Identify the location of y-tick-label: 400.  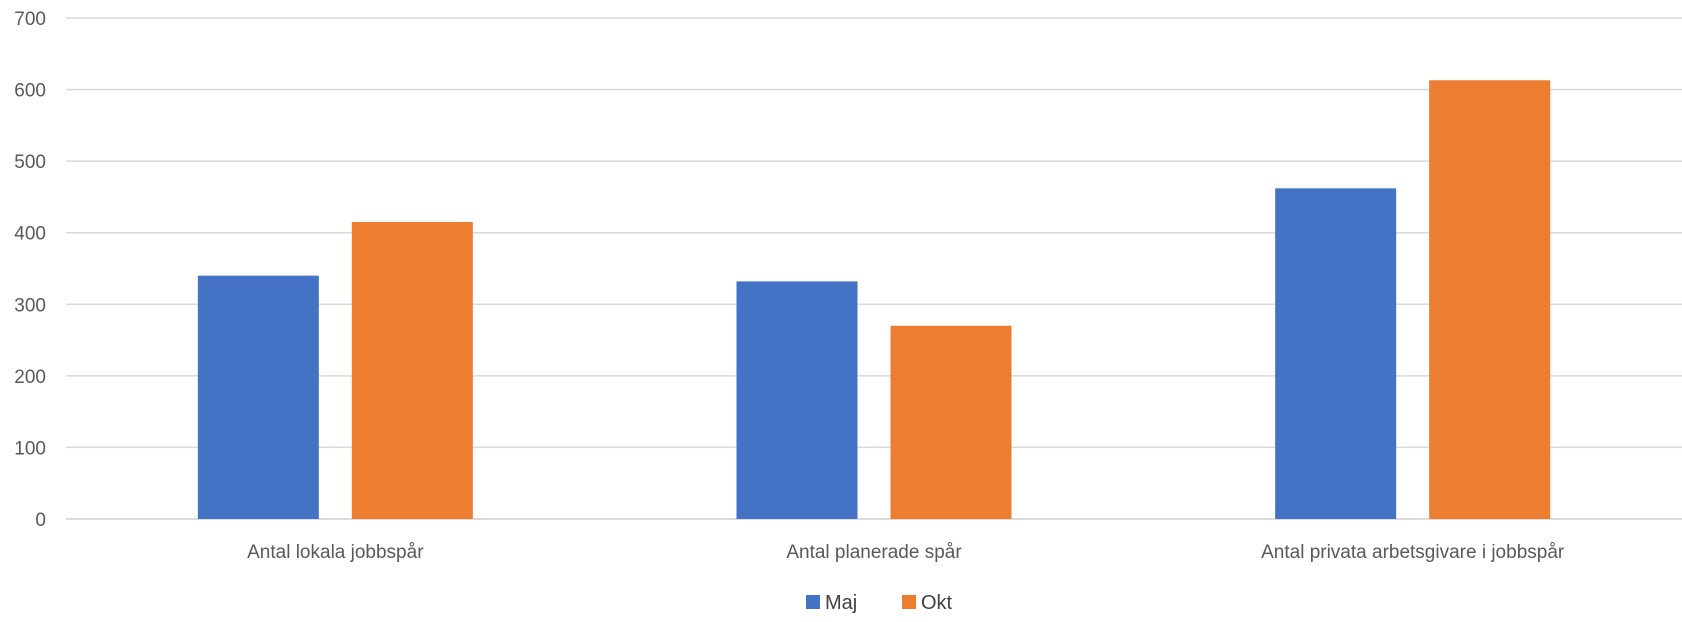
(30, 234).